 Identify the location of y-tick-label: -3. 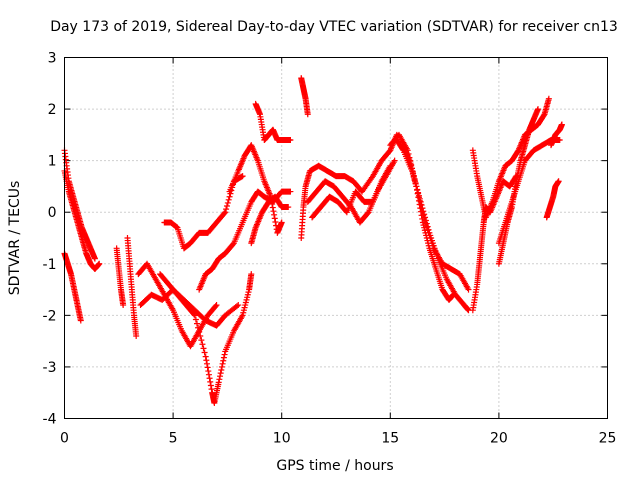
(50, 368).